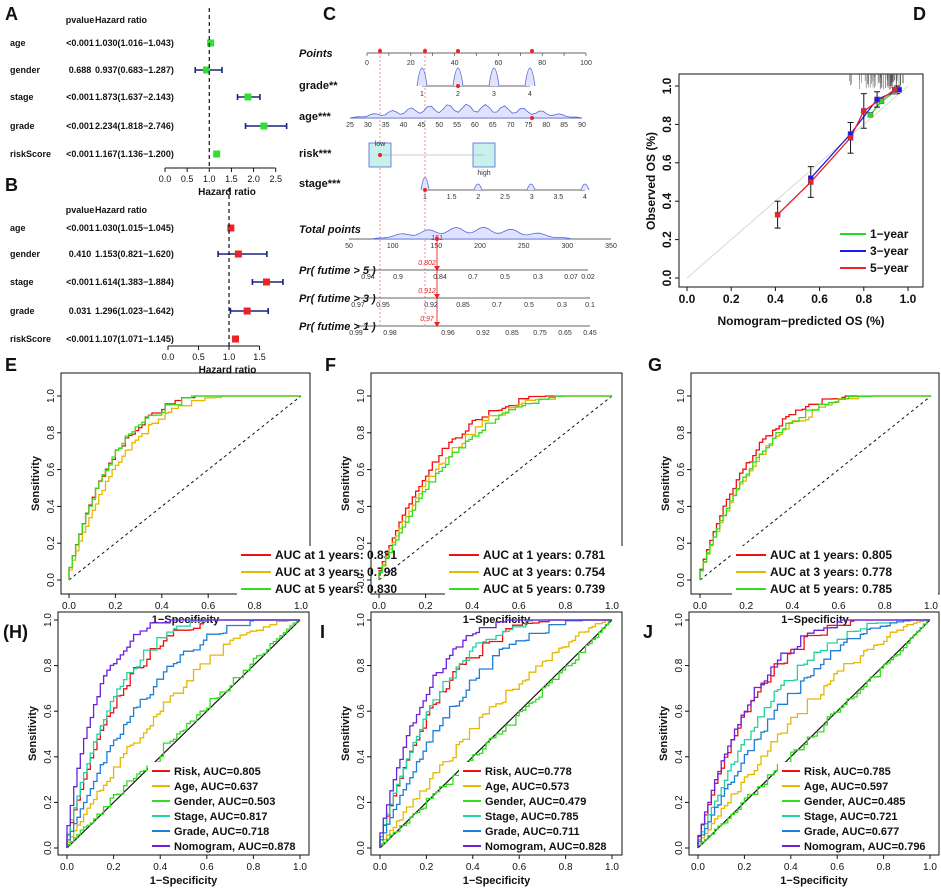 This screenshot has height=896, width=941. What do you see at coordinates (315, 154) in the screenshot?
I see `scale-label: risk***` at bounding box center [315, 154].